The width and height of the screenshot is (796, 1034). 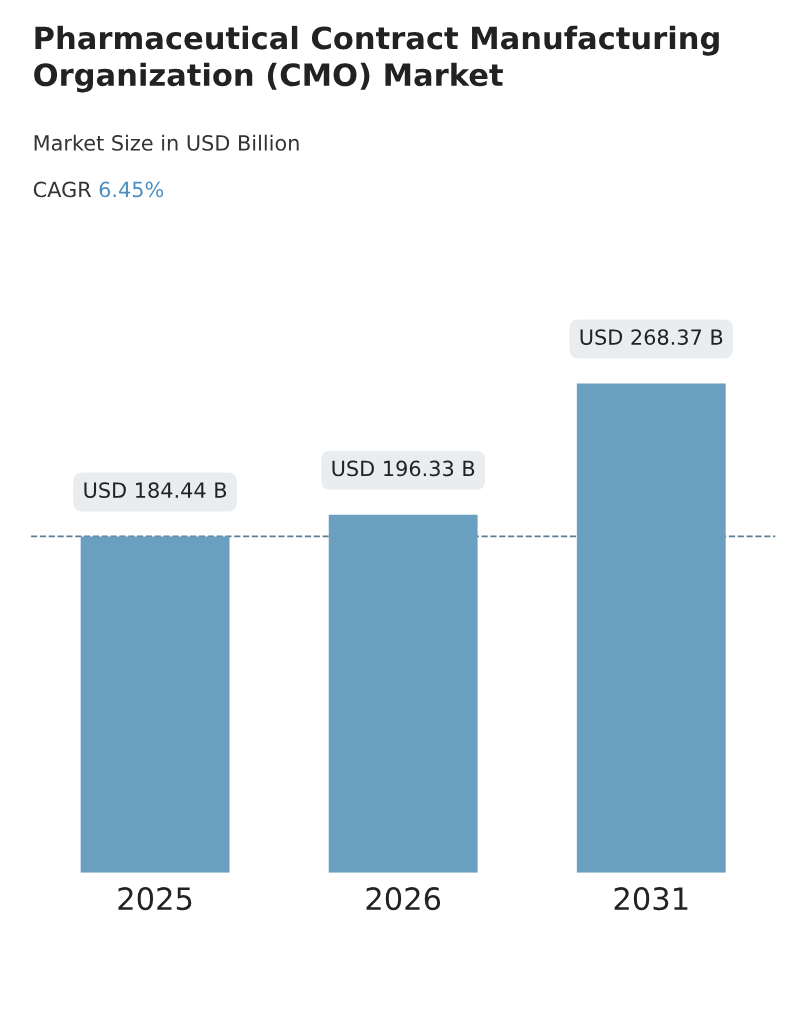 What do you see at coordinates (403, 899) in the screenshot?
I see `x-tick-label: 2026` at bounding box center [403, 899].